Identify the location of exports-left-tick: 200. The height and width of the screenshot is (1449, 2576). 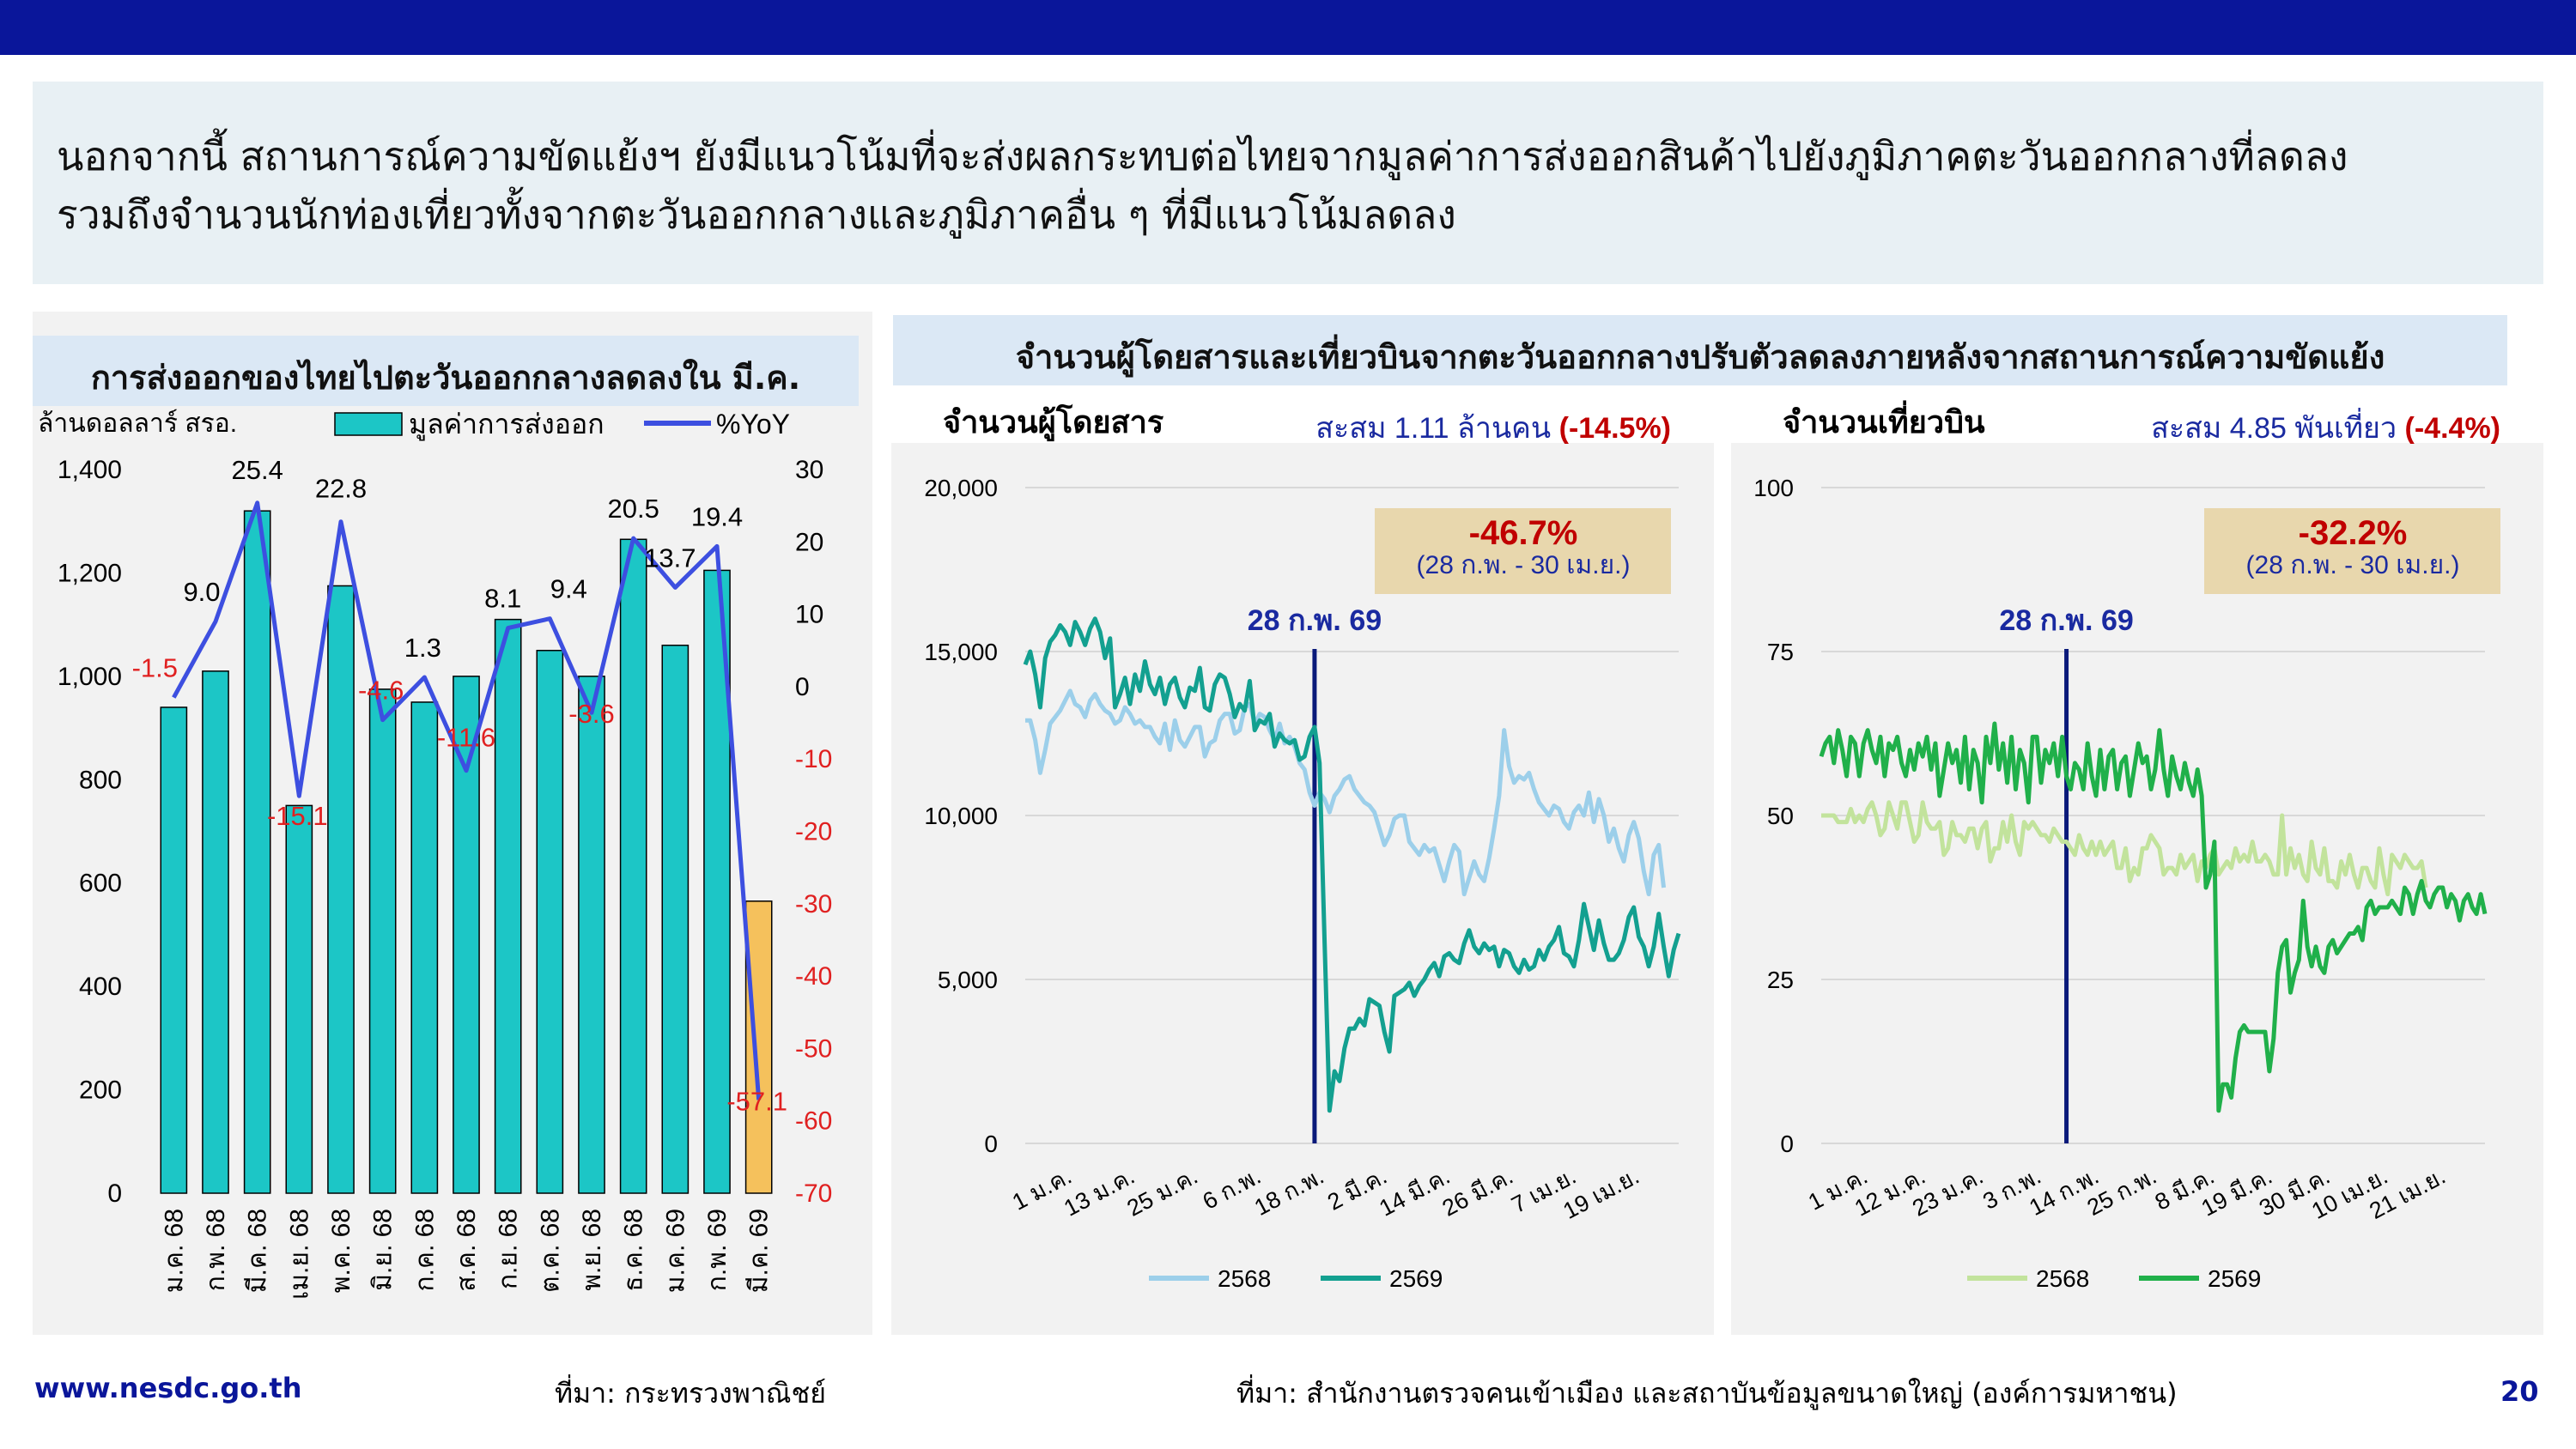
(101, 1090).